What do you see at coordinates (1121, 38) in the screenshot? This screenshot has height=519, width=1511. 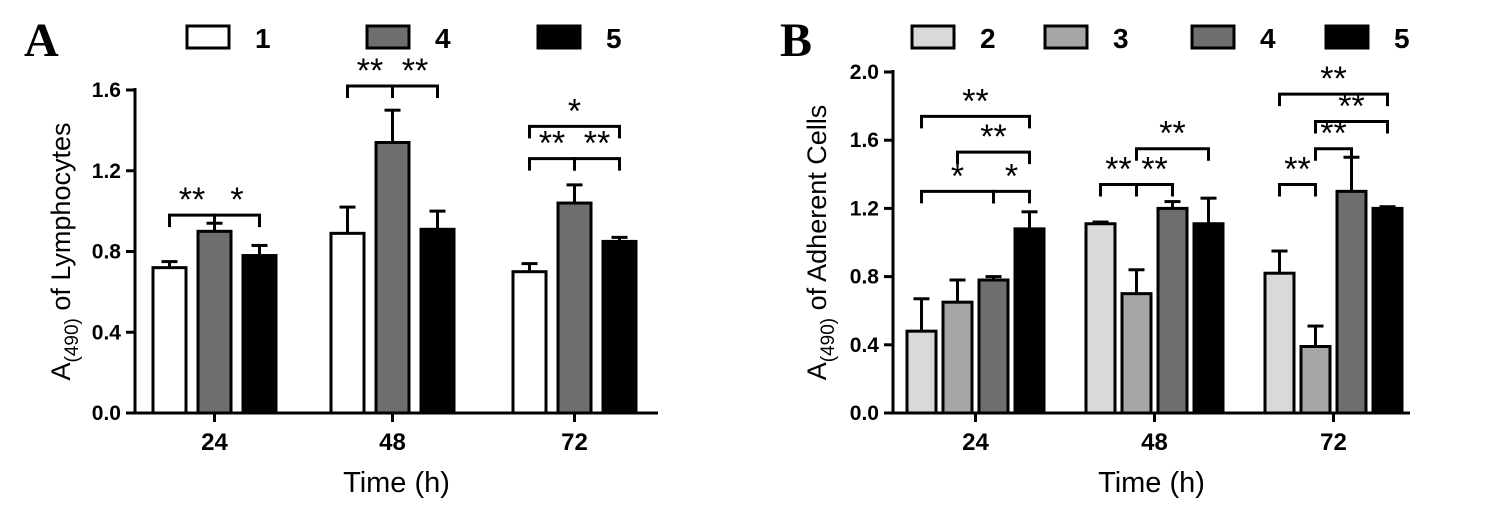 I see `legend-label: 3` at bounding box center [1121, 38].